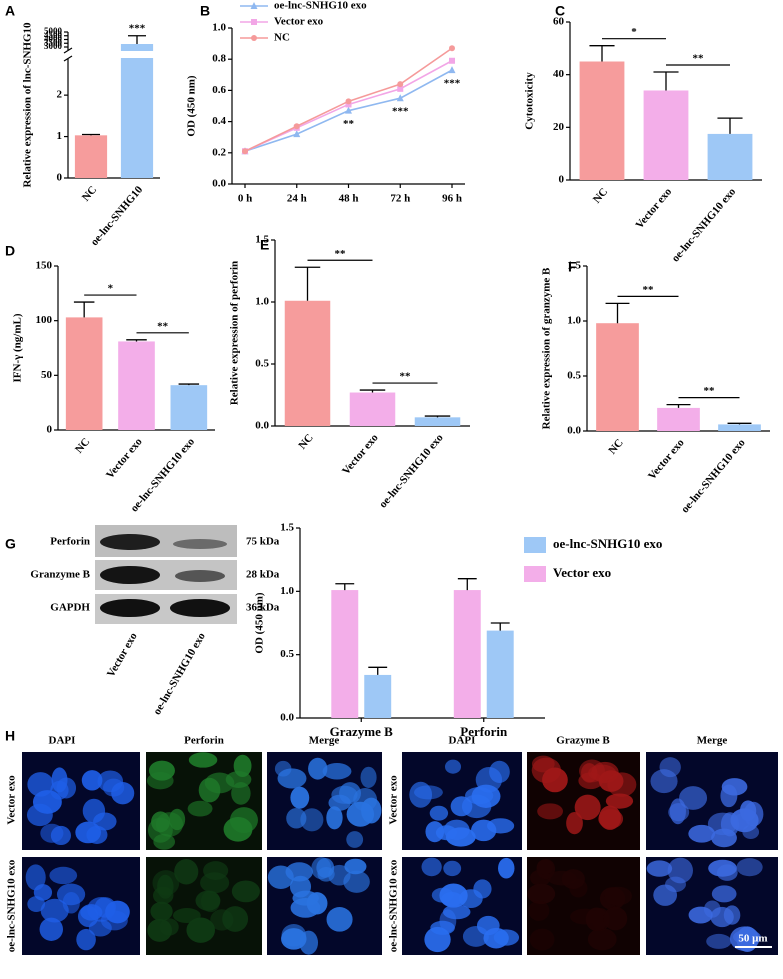 The image size is (783, 979). Describe the element at coordinates (535, 545) in the screenshot. I see `legend-swatch` at that location.